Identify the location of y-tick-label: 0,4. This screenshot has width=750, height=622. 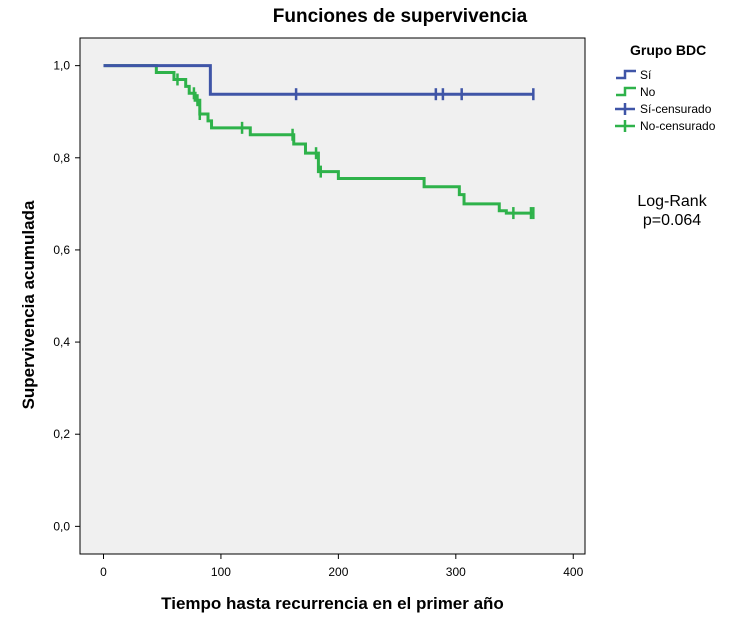
(61, 342).